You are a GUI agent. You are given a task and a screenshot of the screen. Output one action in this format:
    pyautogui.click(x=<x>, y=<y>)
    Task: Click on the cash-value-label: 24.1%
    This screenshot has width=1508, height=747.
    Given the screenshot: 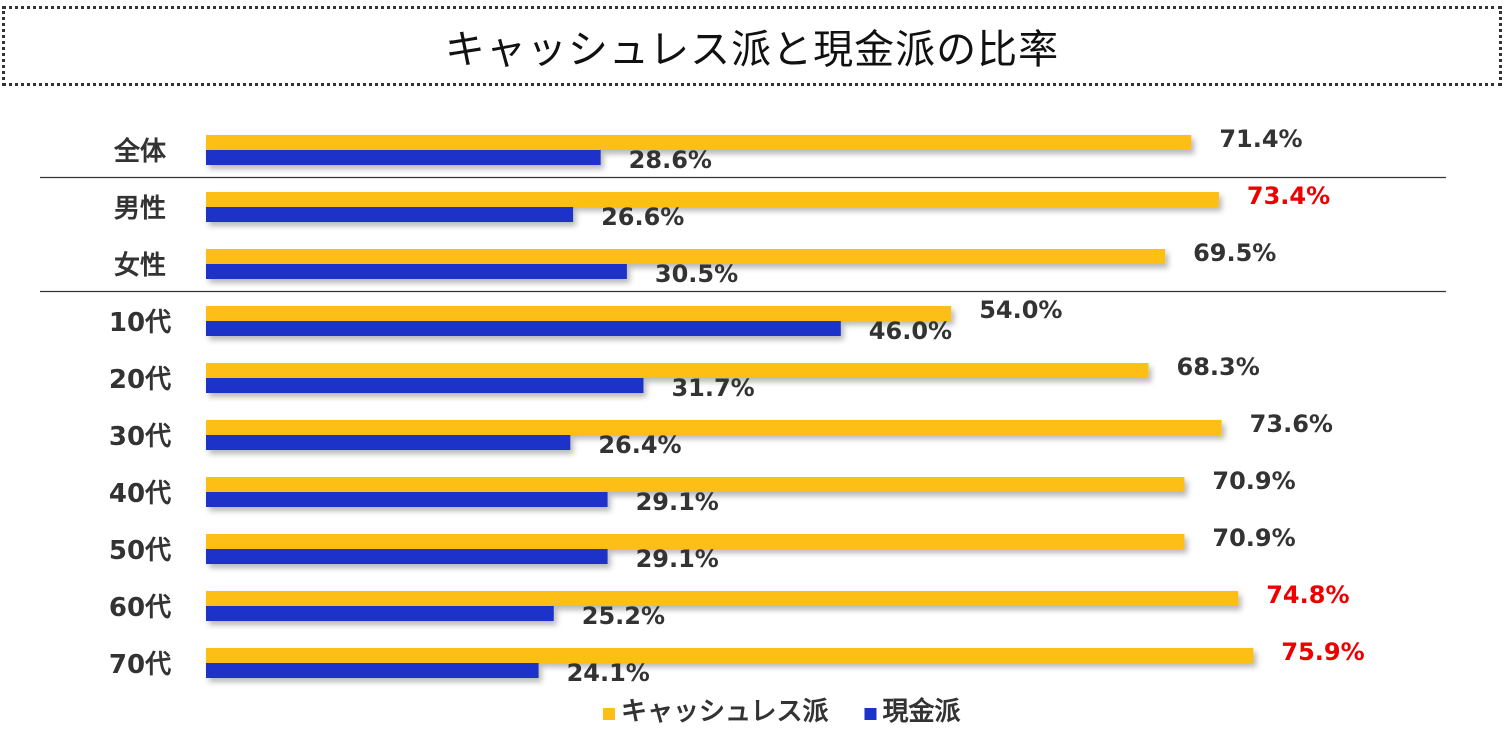 What is the action you would take?
    pyautogui.click(x=608, y=673)
    